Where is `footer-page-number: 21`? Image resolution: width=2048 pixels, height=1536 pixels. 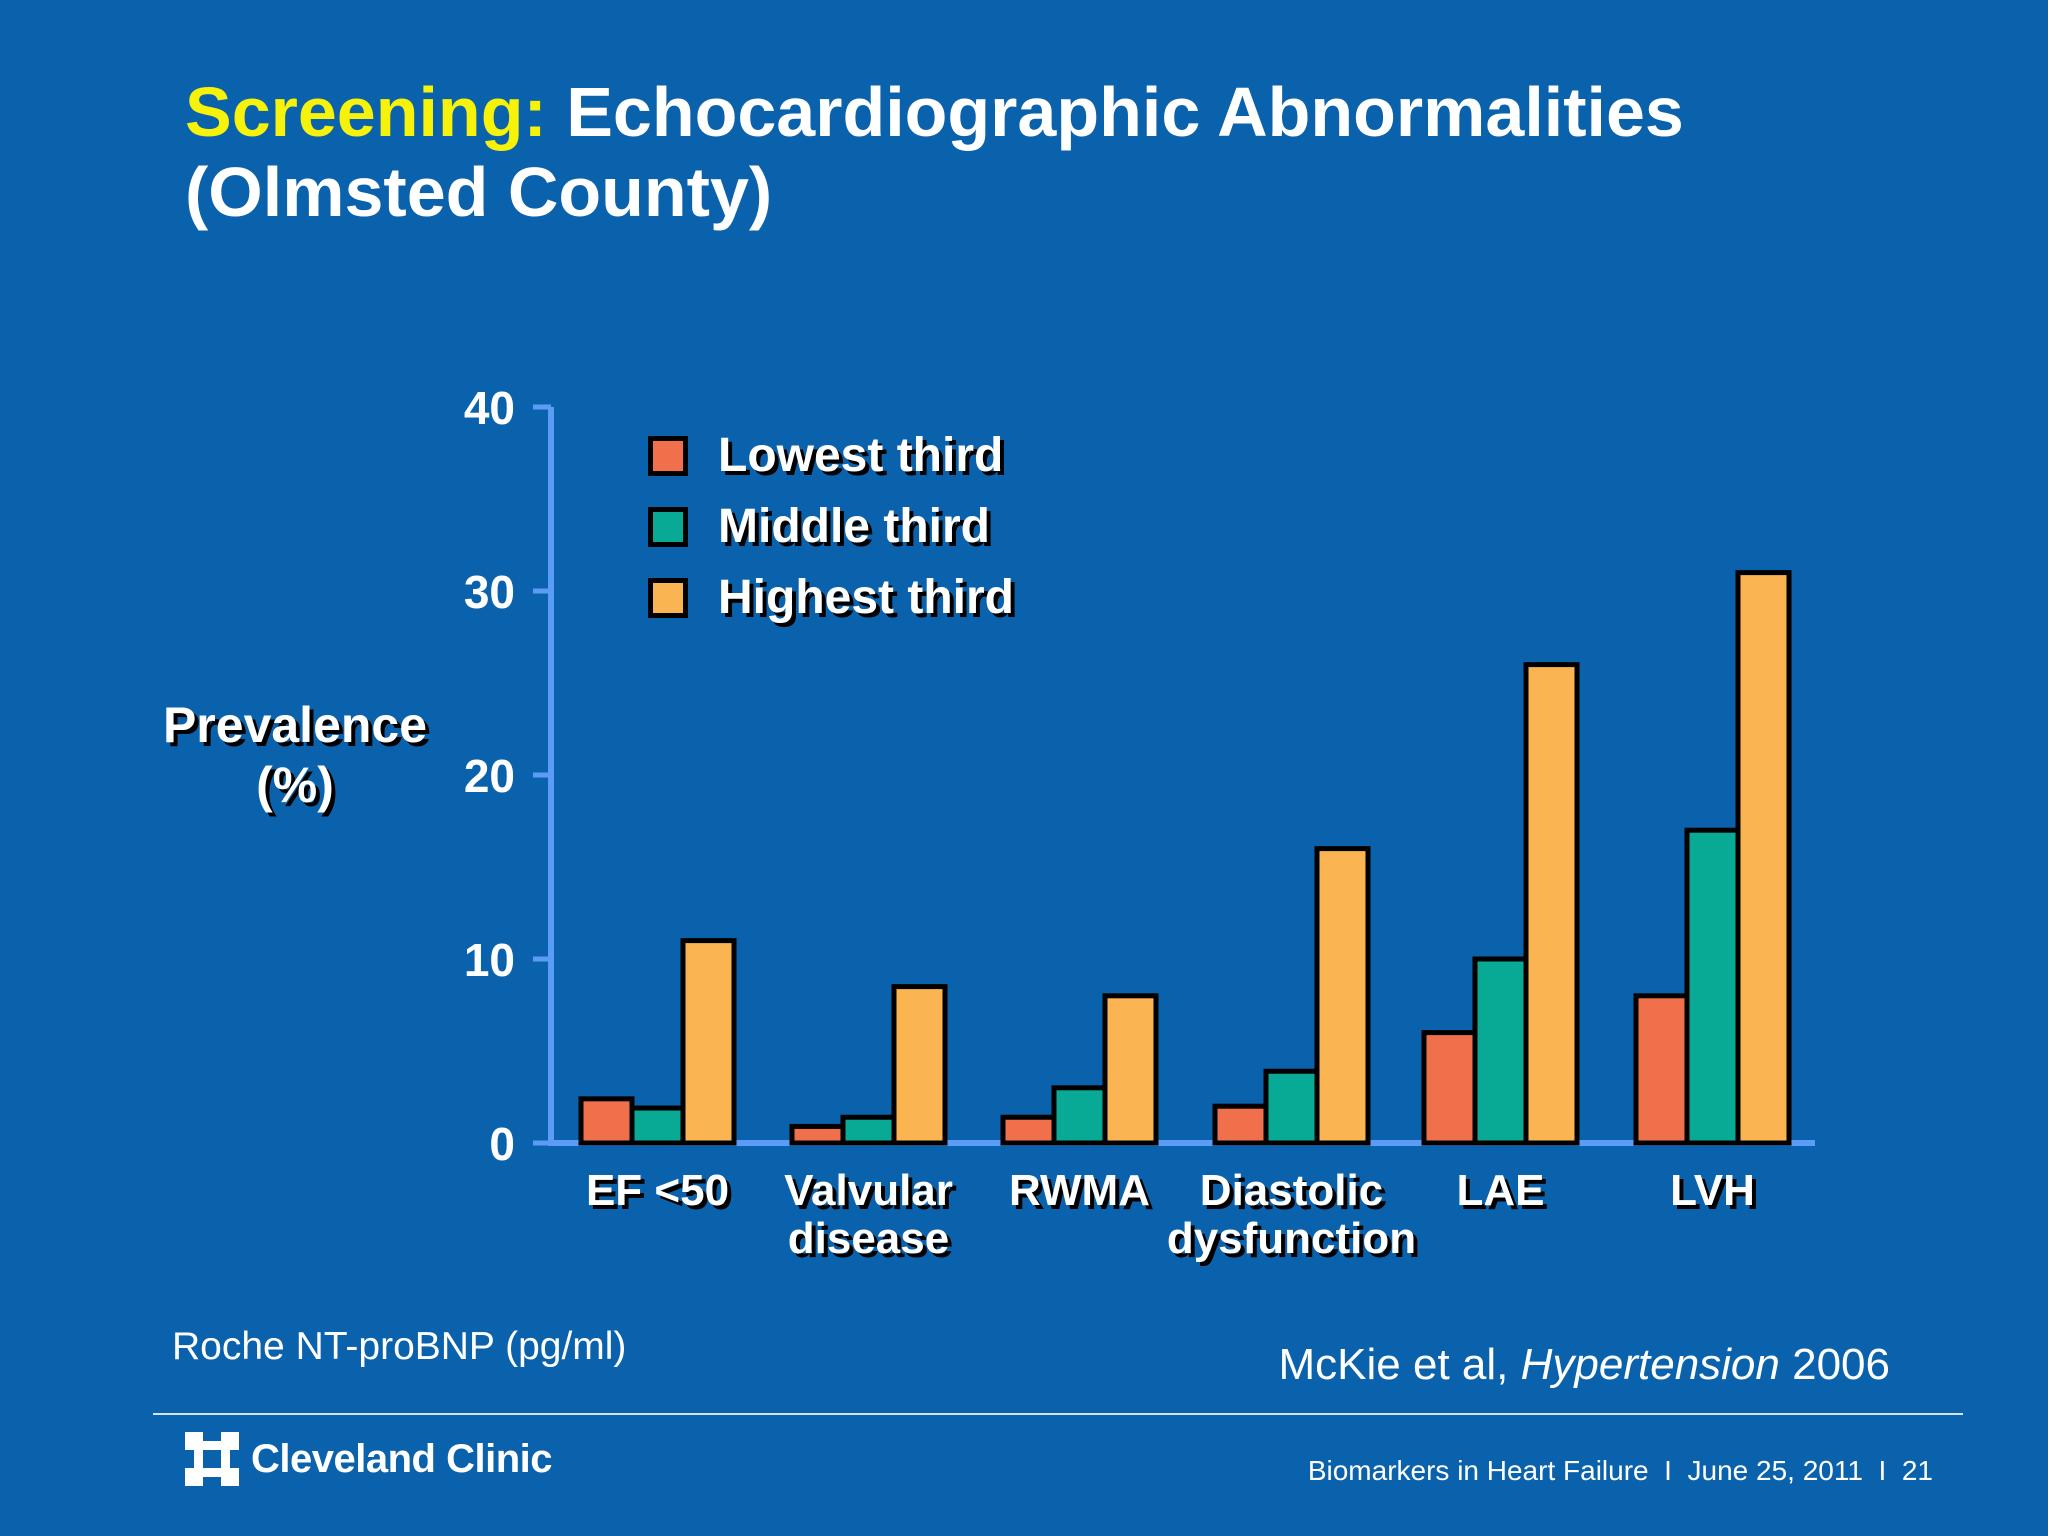
footer-page-number: 21 is located at coordinates (1917, 1470).